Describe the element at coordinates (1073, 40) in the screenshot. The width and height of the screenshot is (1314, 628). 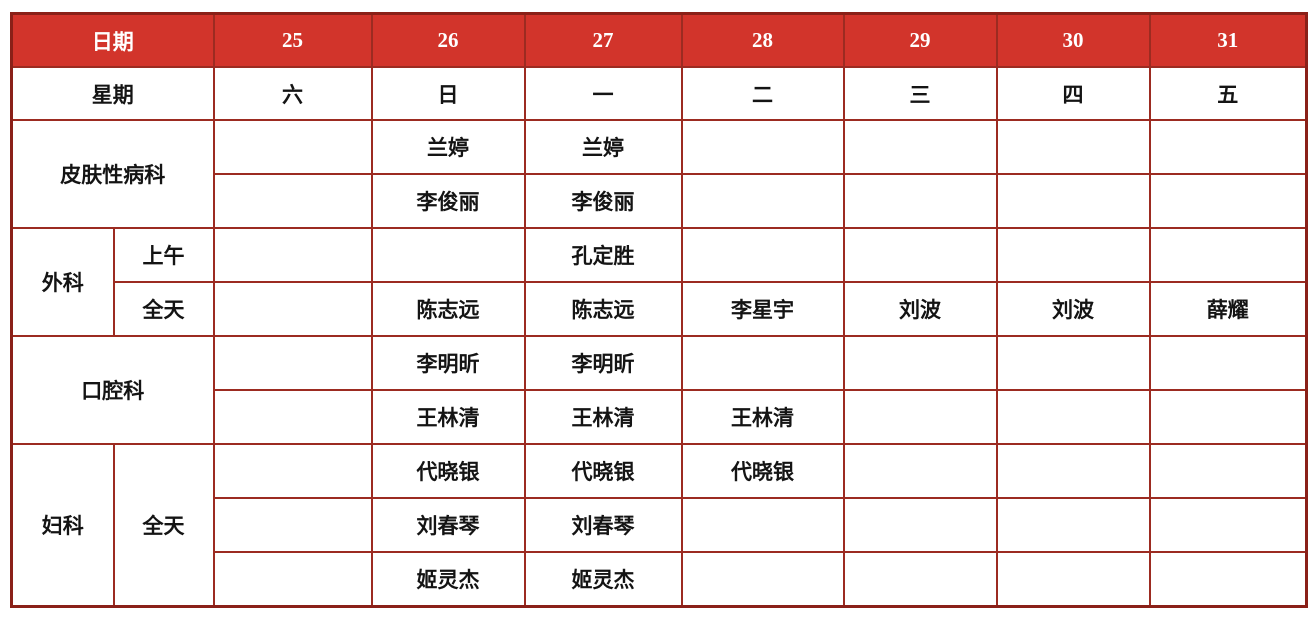
I see `date-header-cell: 30` at that location.